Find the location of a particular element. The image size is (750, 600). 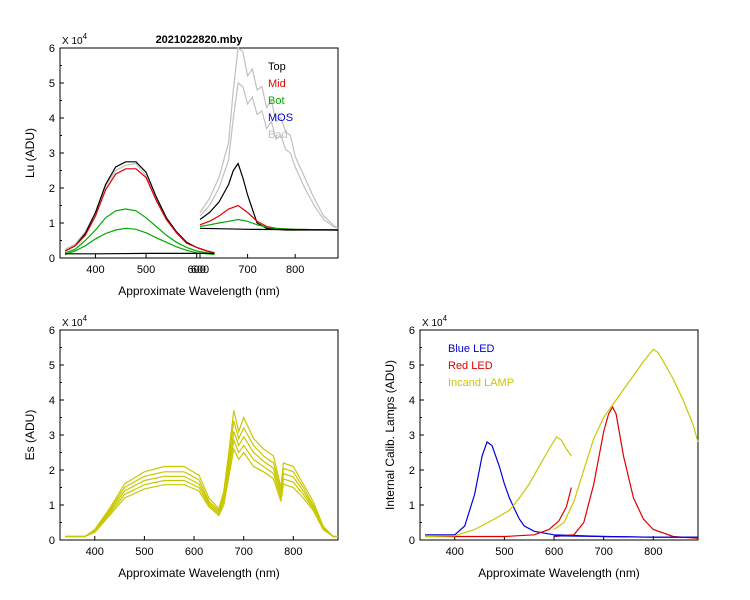

legend-item-mid: Mid is located at coordinates (277, 84).